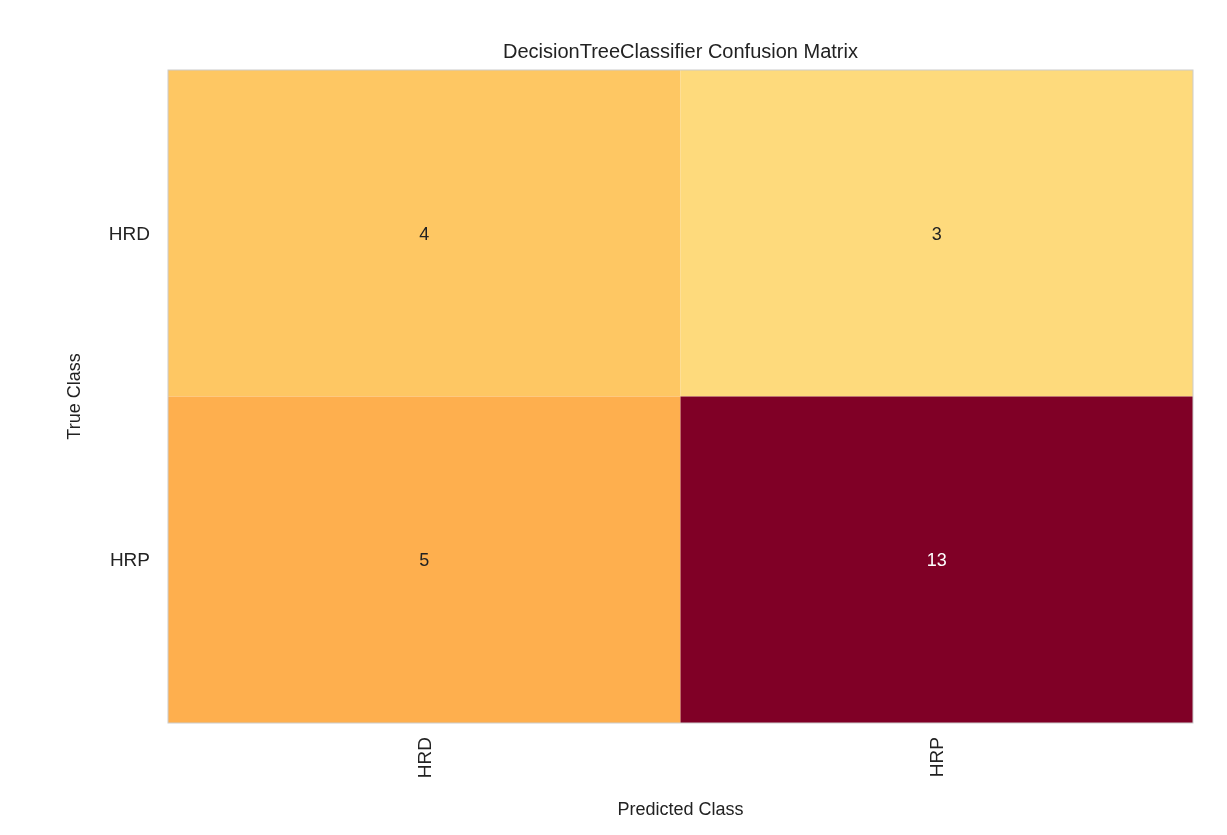 The height and width of the screenshot is (835, 1227). I want to click on data-label: 13, so click(936, 560).